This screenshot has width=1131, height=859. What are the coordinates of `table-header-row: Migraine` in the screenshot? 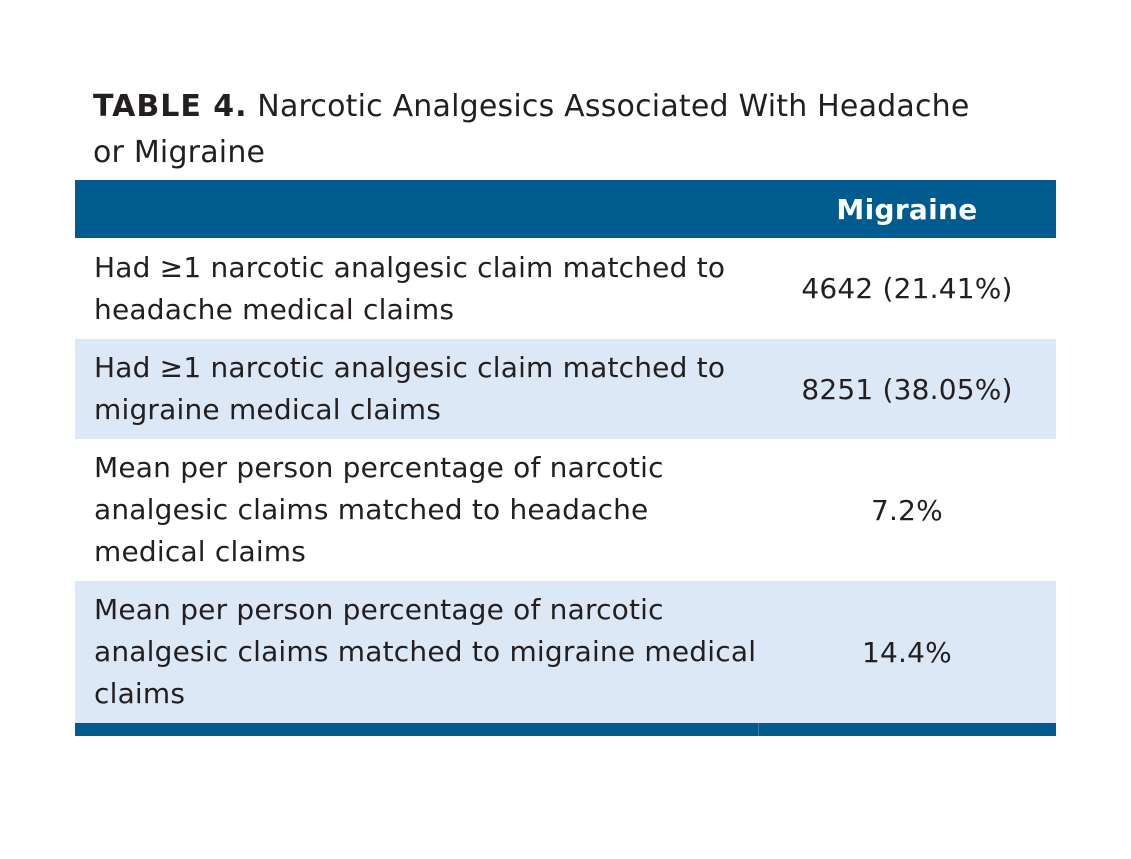 It's located at (565, 209).